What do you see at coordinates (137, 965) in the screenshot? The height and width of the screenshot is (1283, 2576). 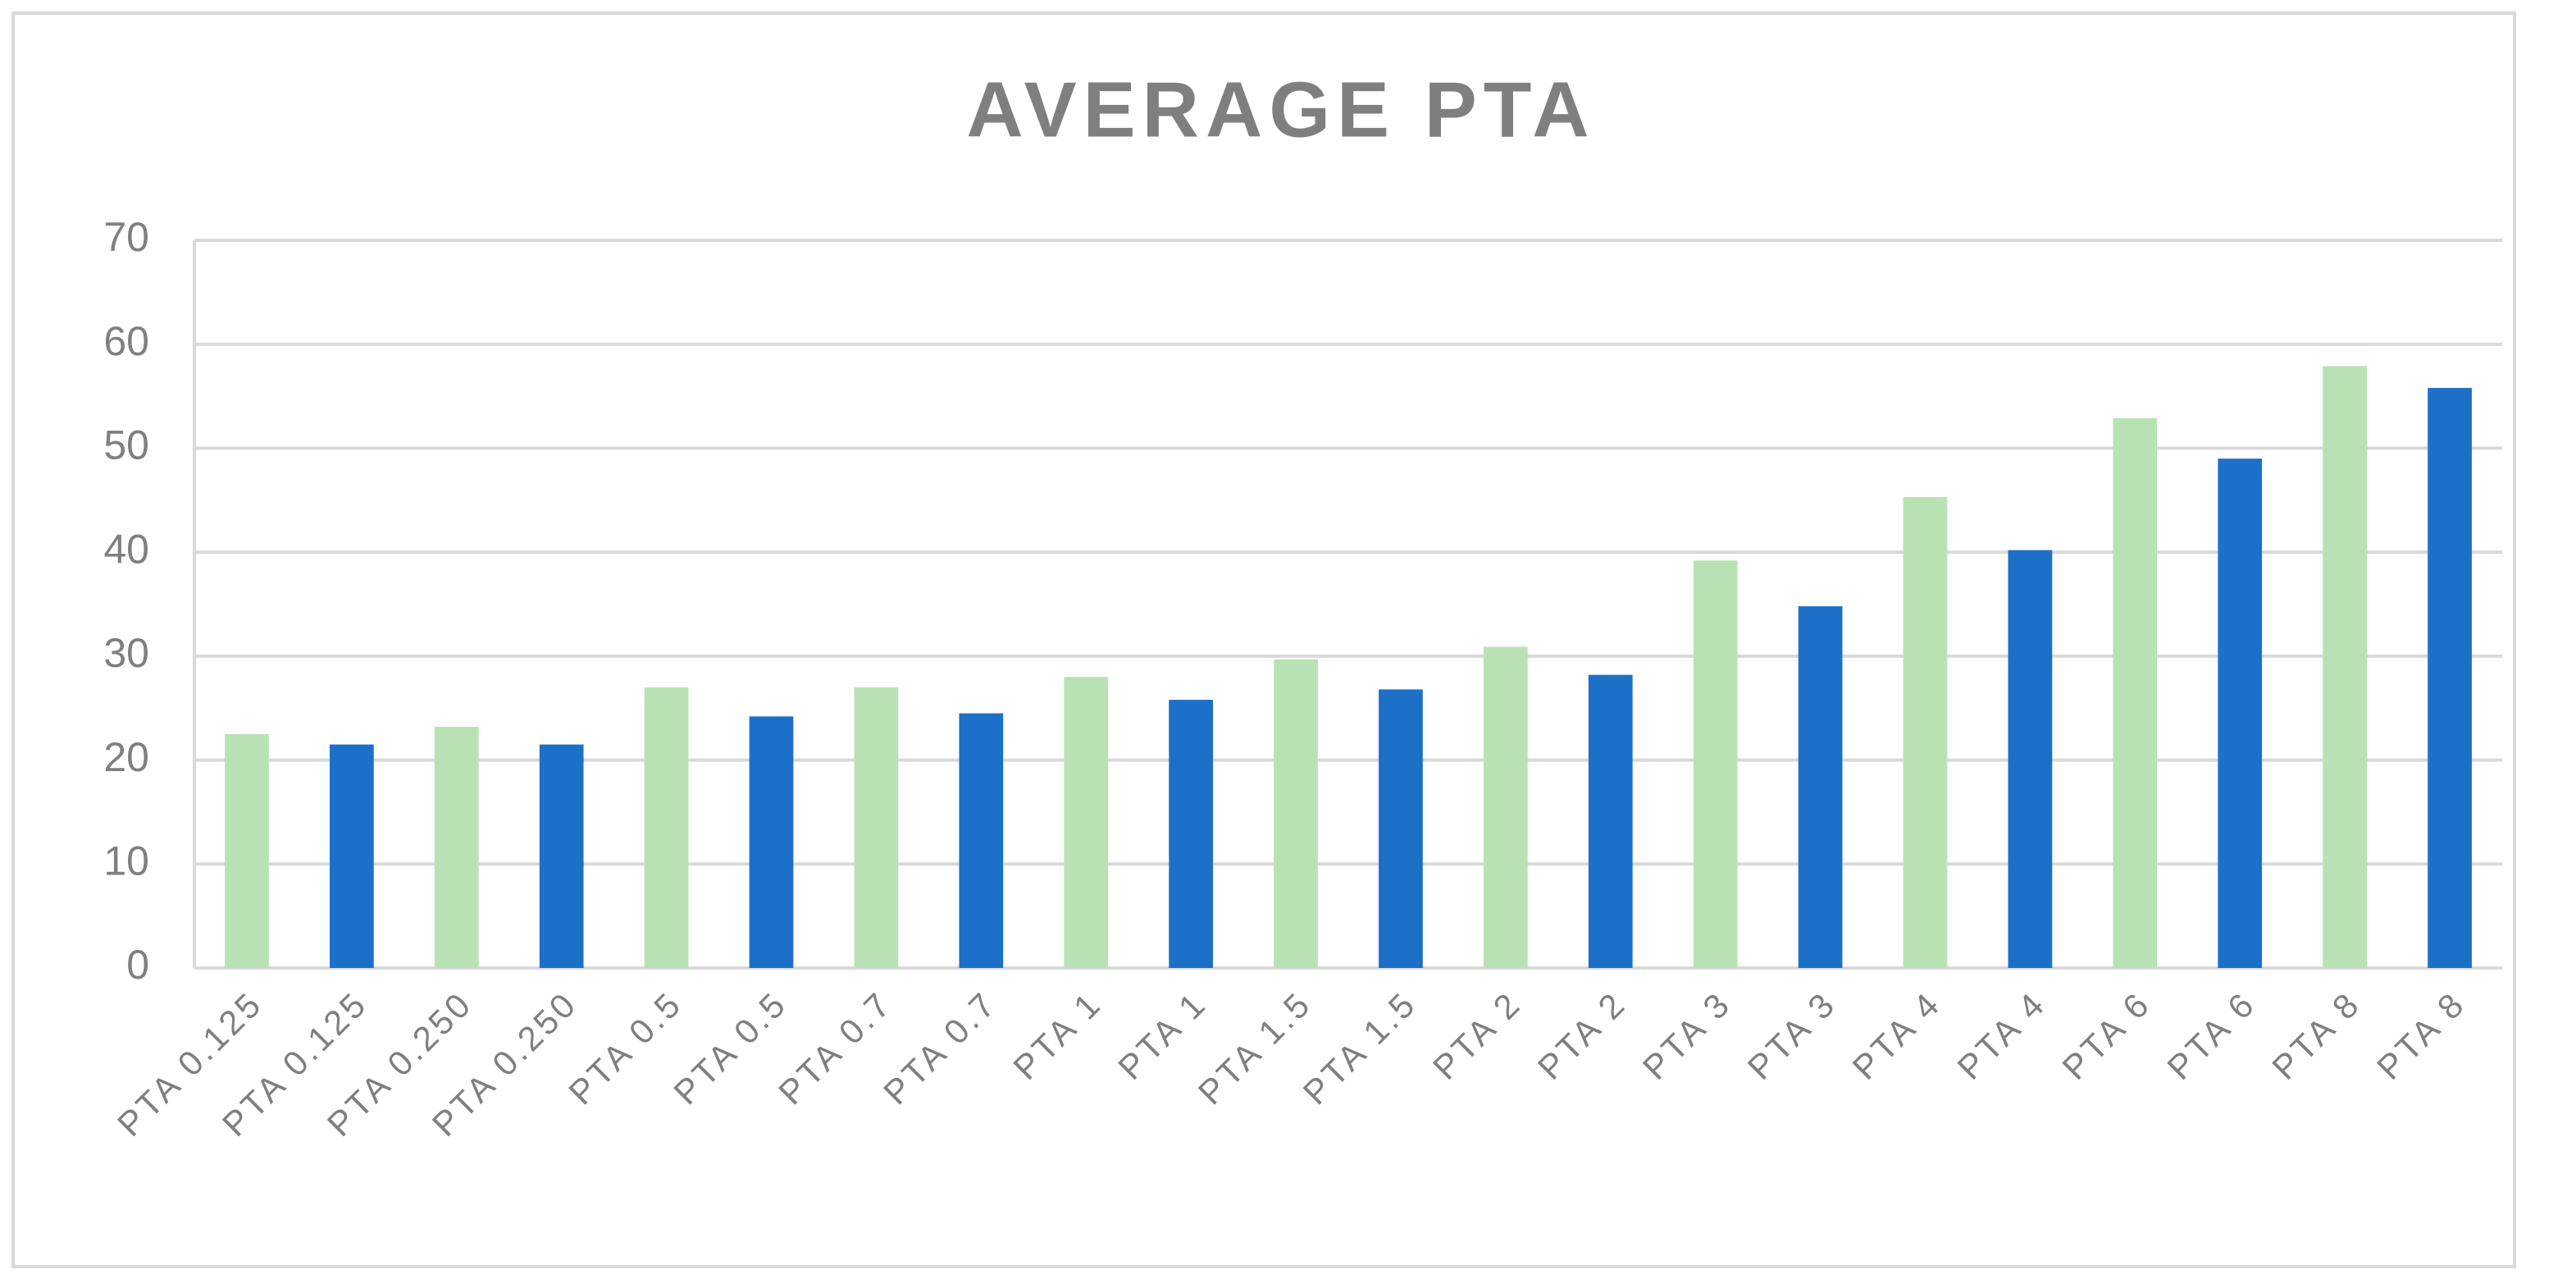 I see `y-tick-label: 0` at bounding box center [137, 965].